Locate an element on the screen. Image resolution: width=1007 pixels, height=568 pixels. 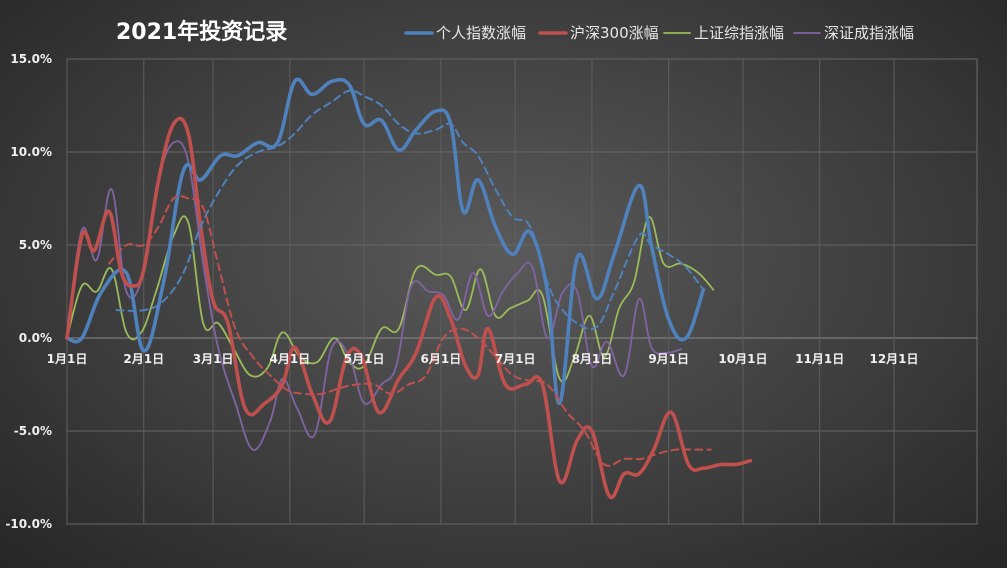
chart-title: 2021年投资记录 is located at coordinates (201, 32).